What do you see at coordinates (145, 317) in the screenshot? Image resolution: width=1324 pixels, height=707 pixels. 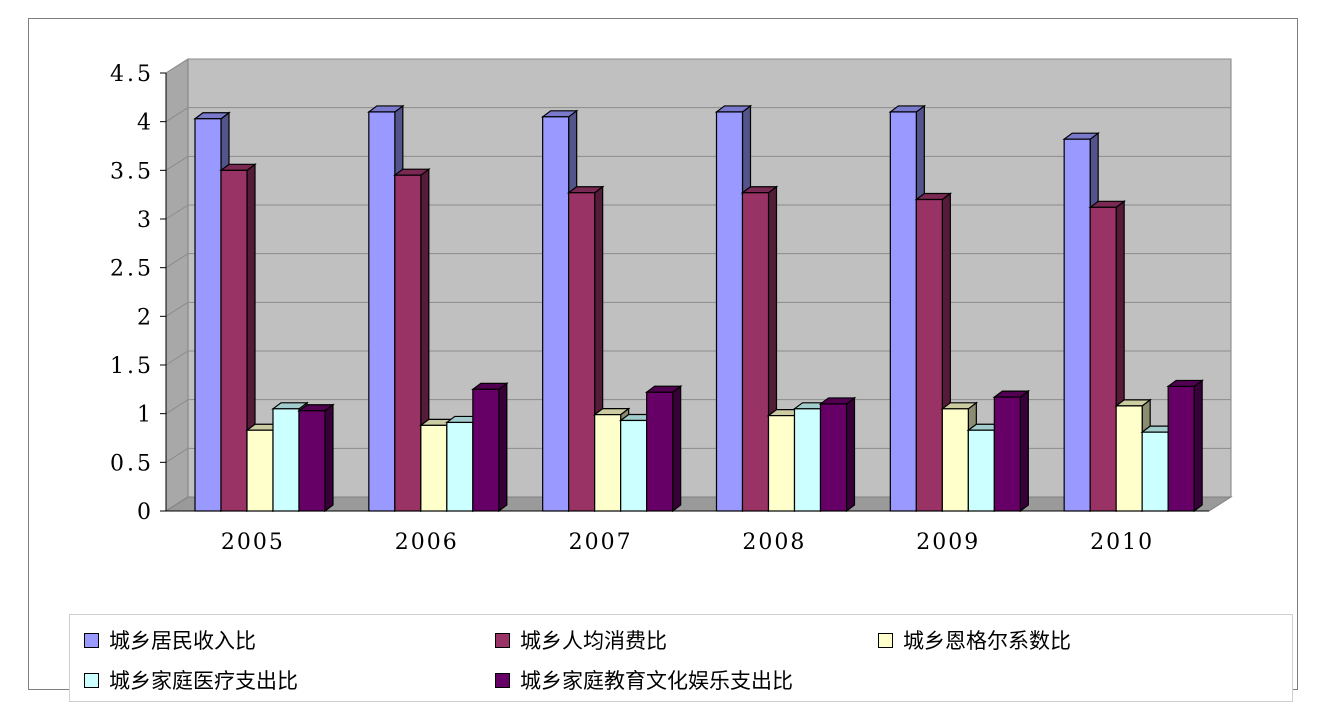 I see `y-tick-label: 2` at bounding box center [145, 317].